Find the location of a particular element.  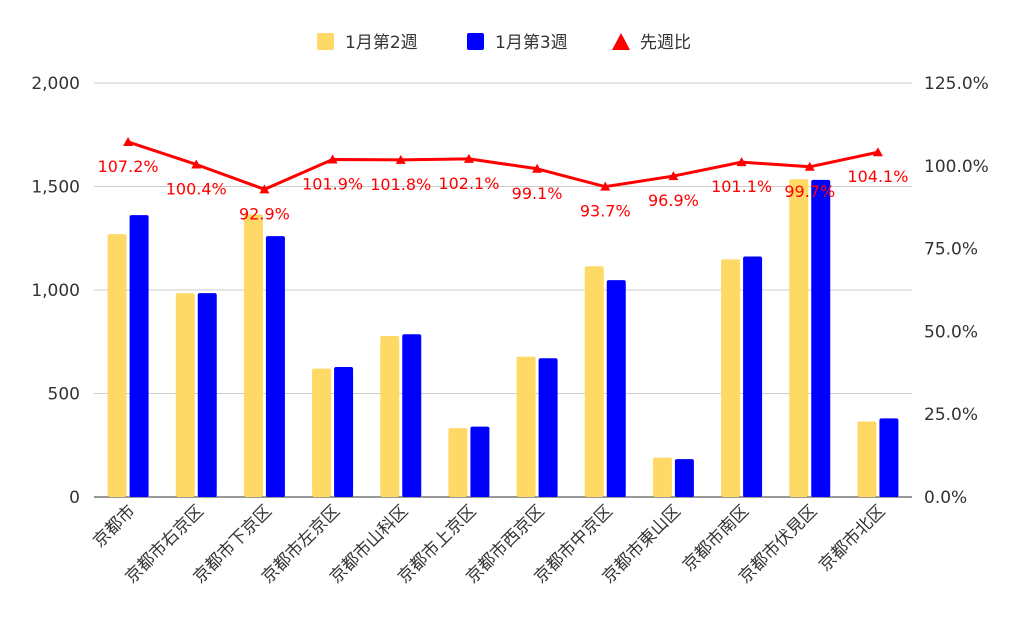

legend-label: 1月第2週 is located at coordinates (381, 43).